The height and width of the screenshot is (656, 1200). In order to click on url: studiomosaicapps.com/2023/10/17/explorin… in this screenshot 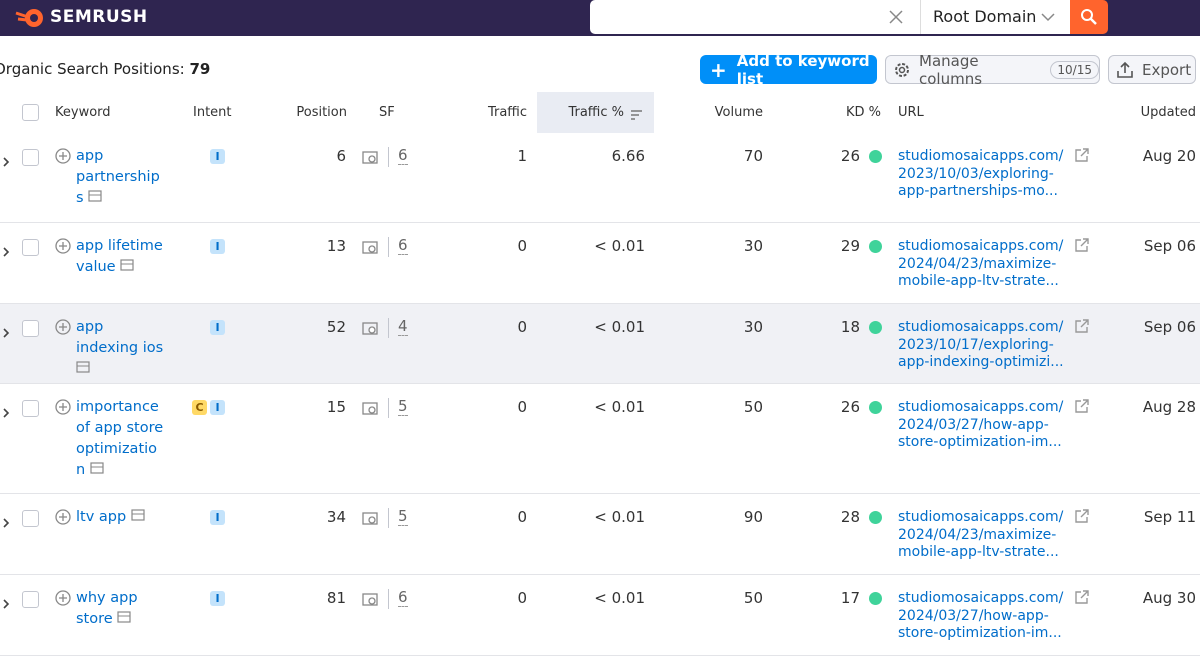, I will do `click(981, 345)`.